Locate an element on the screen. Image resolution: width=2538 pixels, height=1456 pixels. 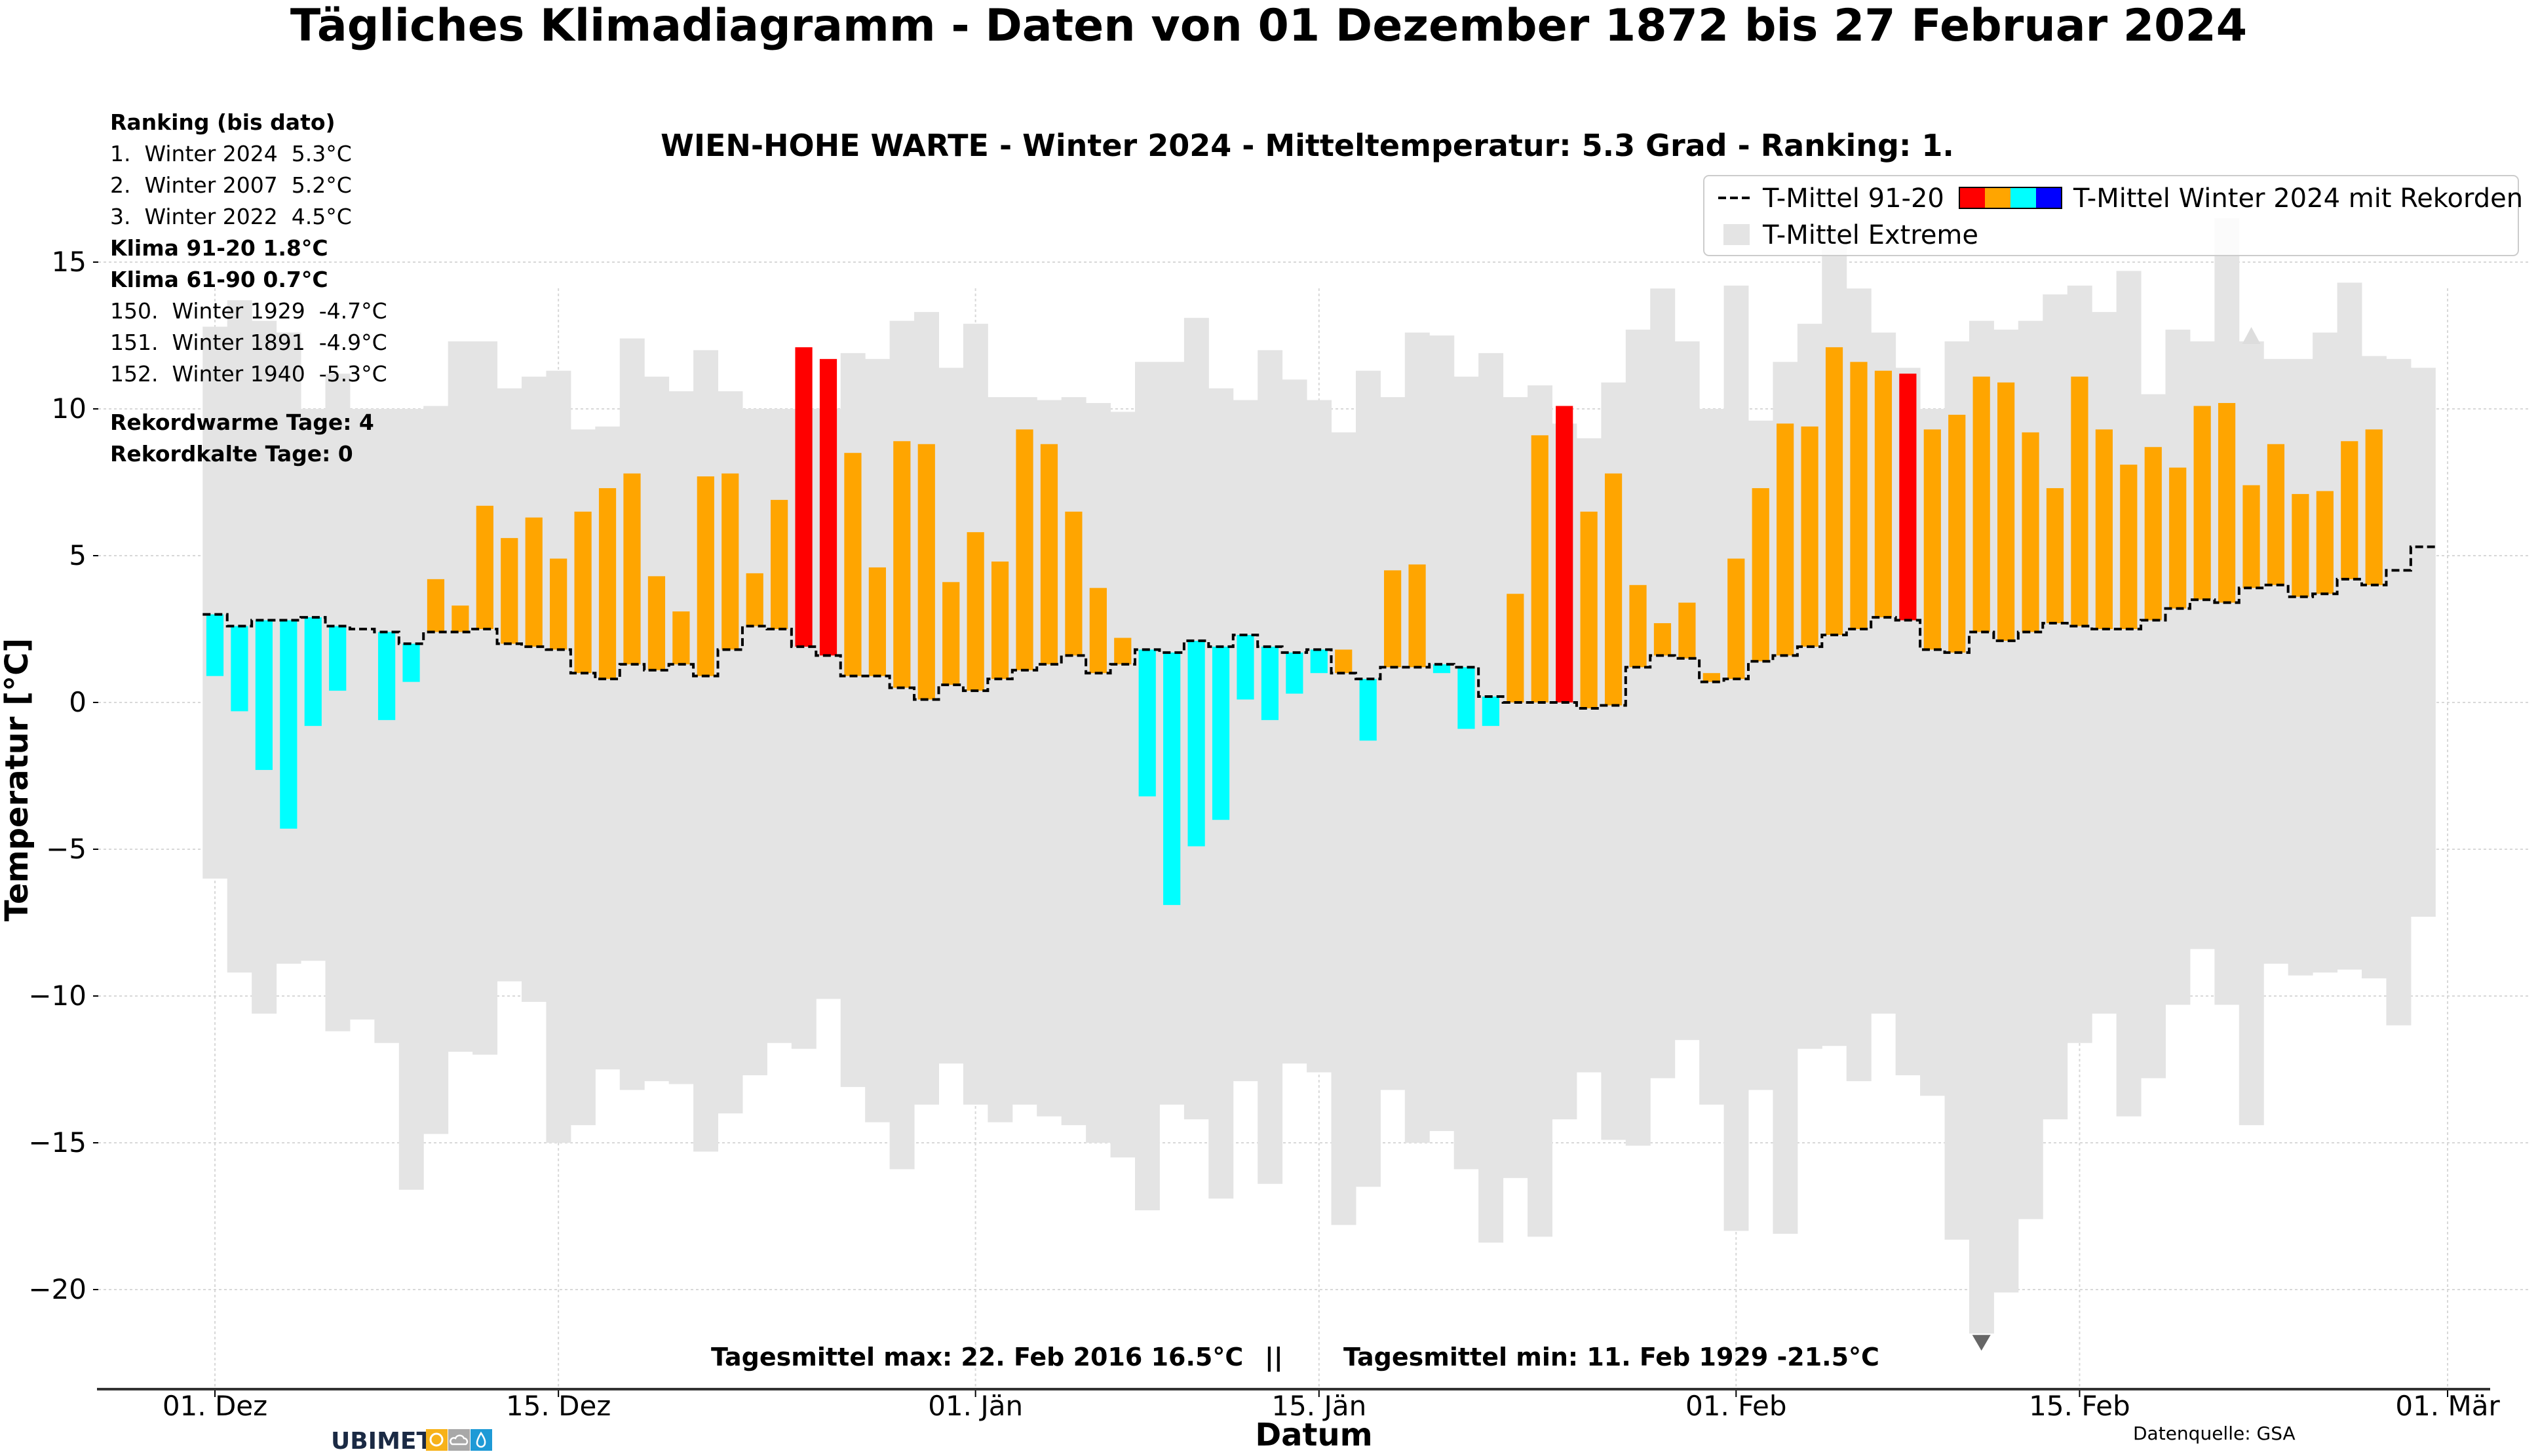
legend-frame is located at coordinates (2111, 215).